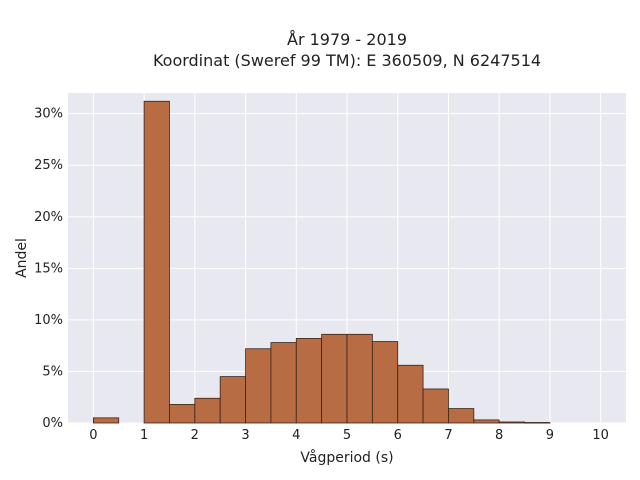  What do you see at coordinates (347, 435) in the screenshot?
I see `x-tick-label: 5` at bounding box center [347, 435].